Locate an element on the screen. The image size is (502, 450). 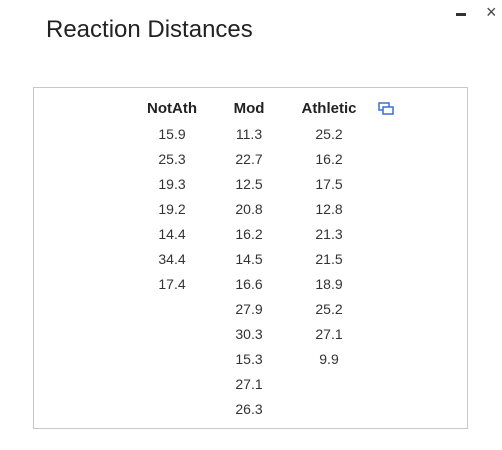
table-cell: 34.4 is located at coordinates (172, 259).